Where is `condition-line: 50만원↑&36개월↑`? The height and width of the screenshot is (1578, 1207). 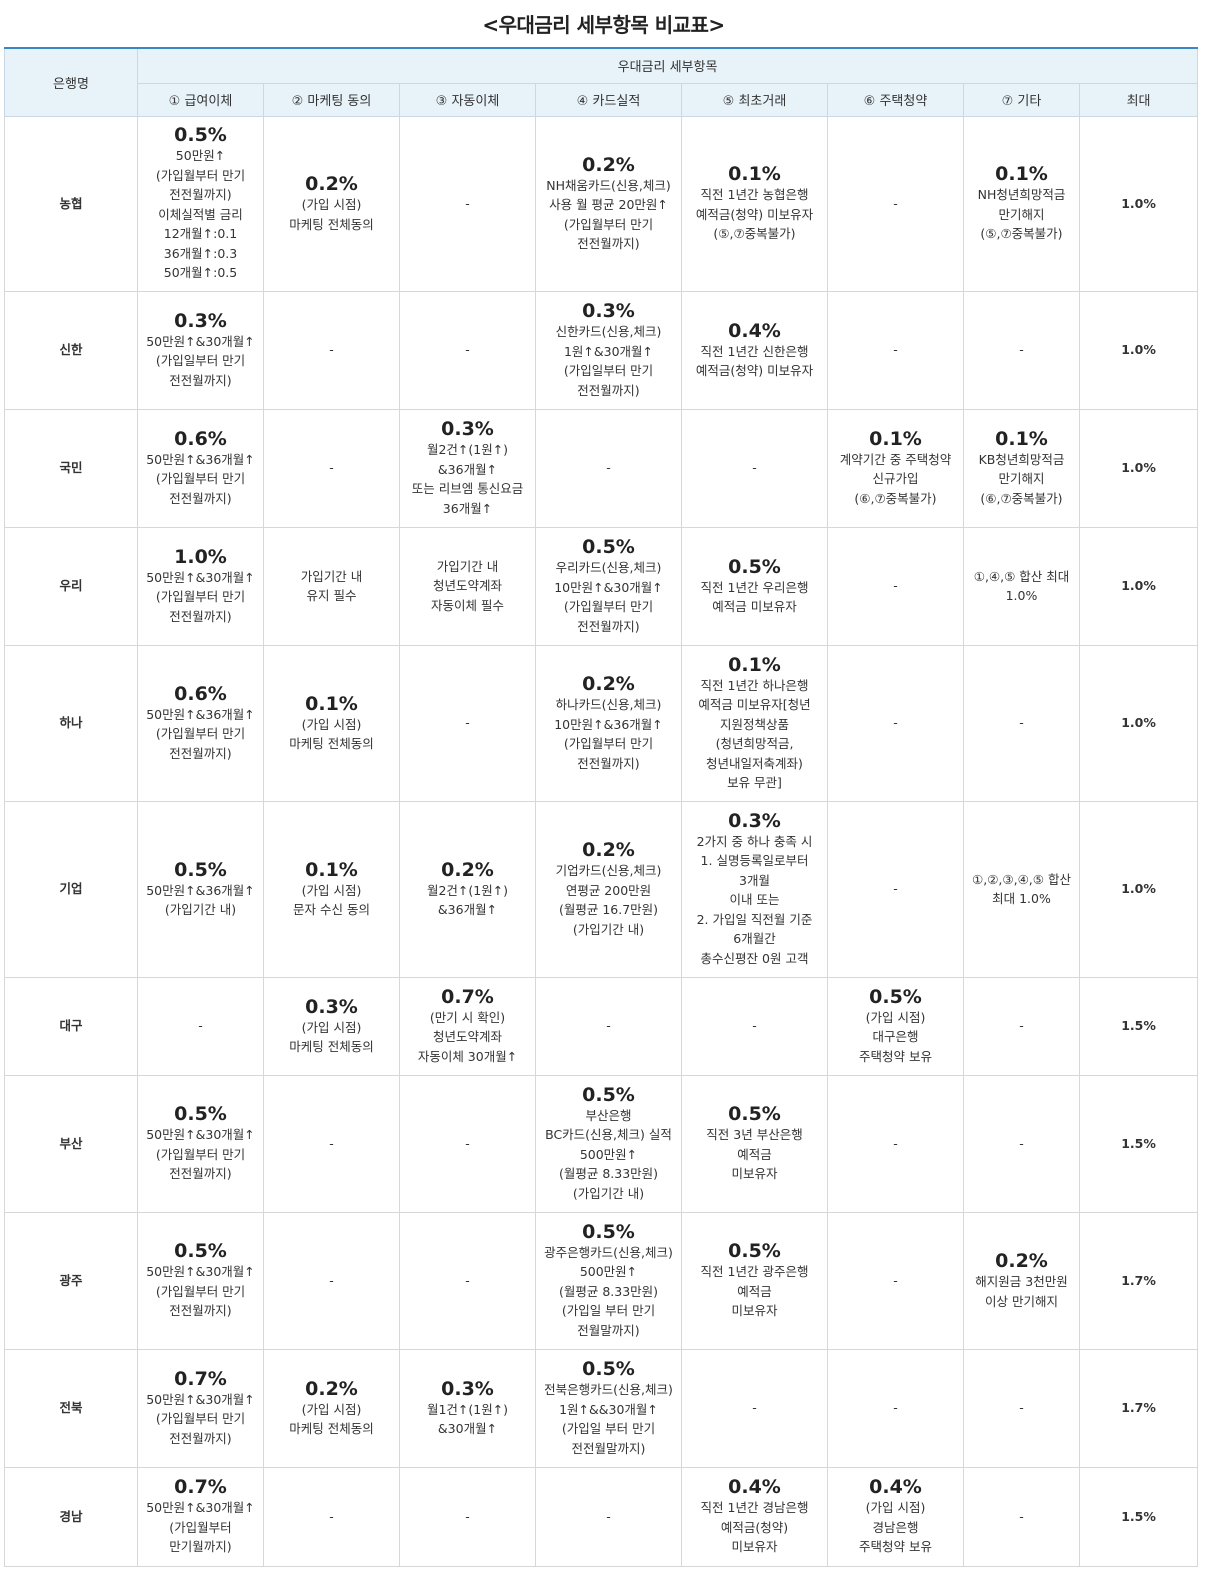 condition-line: 50만원↑&36개월↑ is located at coordinates (200, 714).